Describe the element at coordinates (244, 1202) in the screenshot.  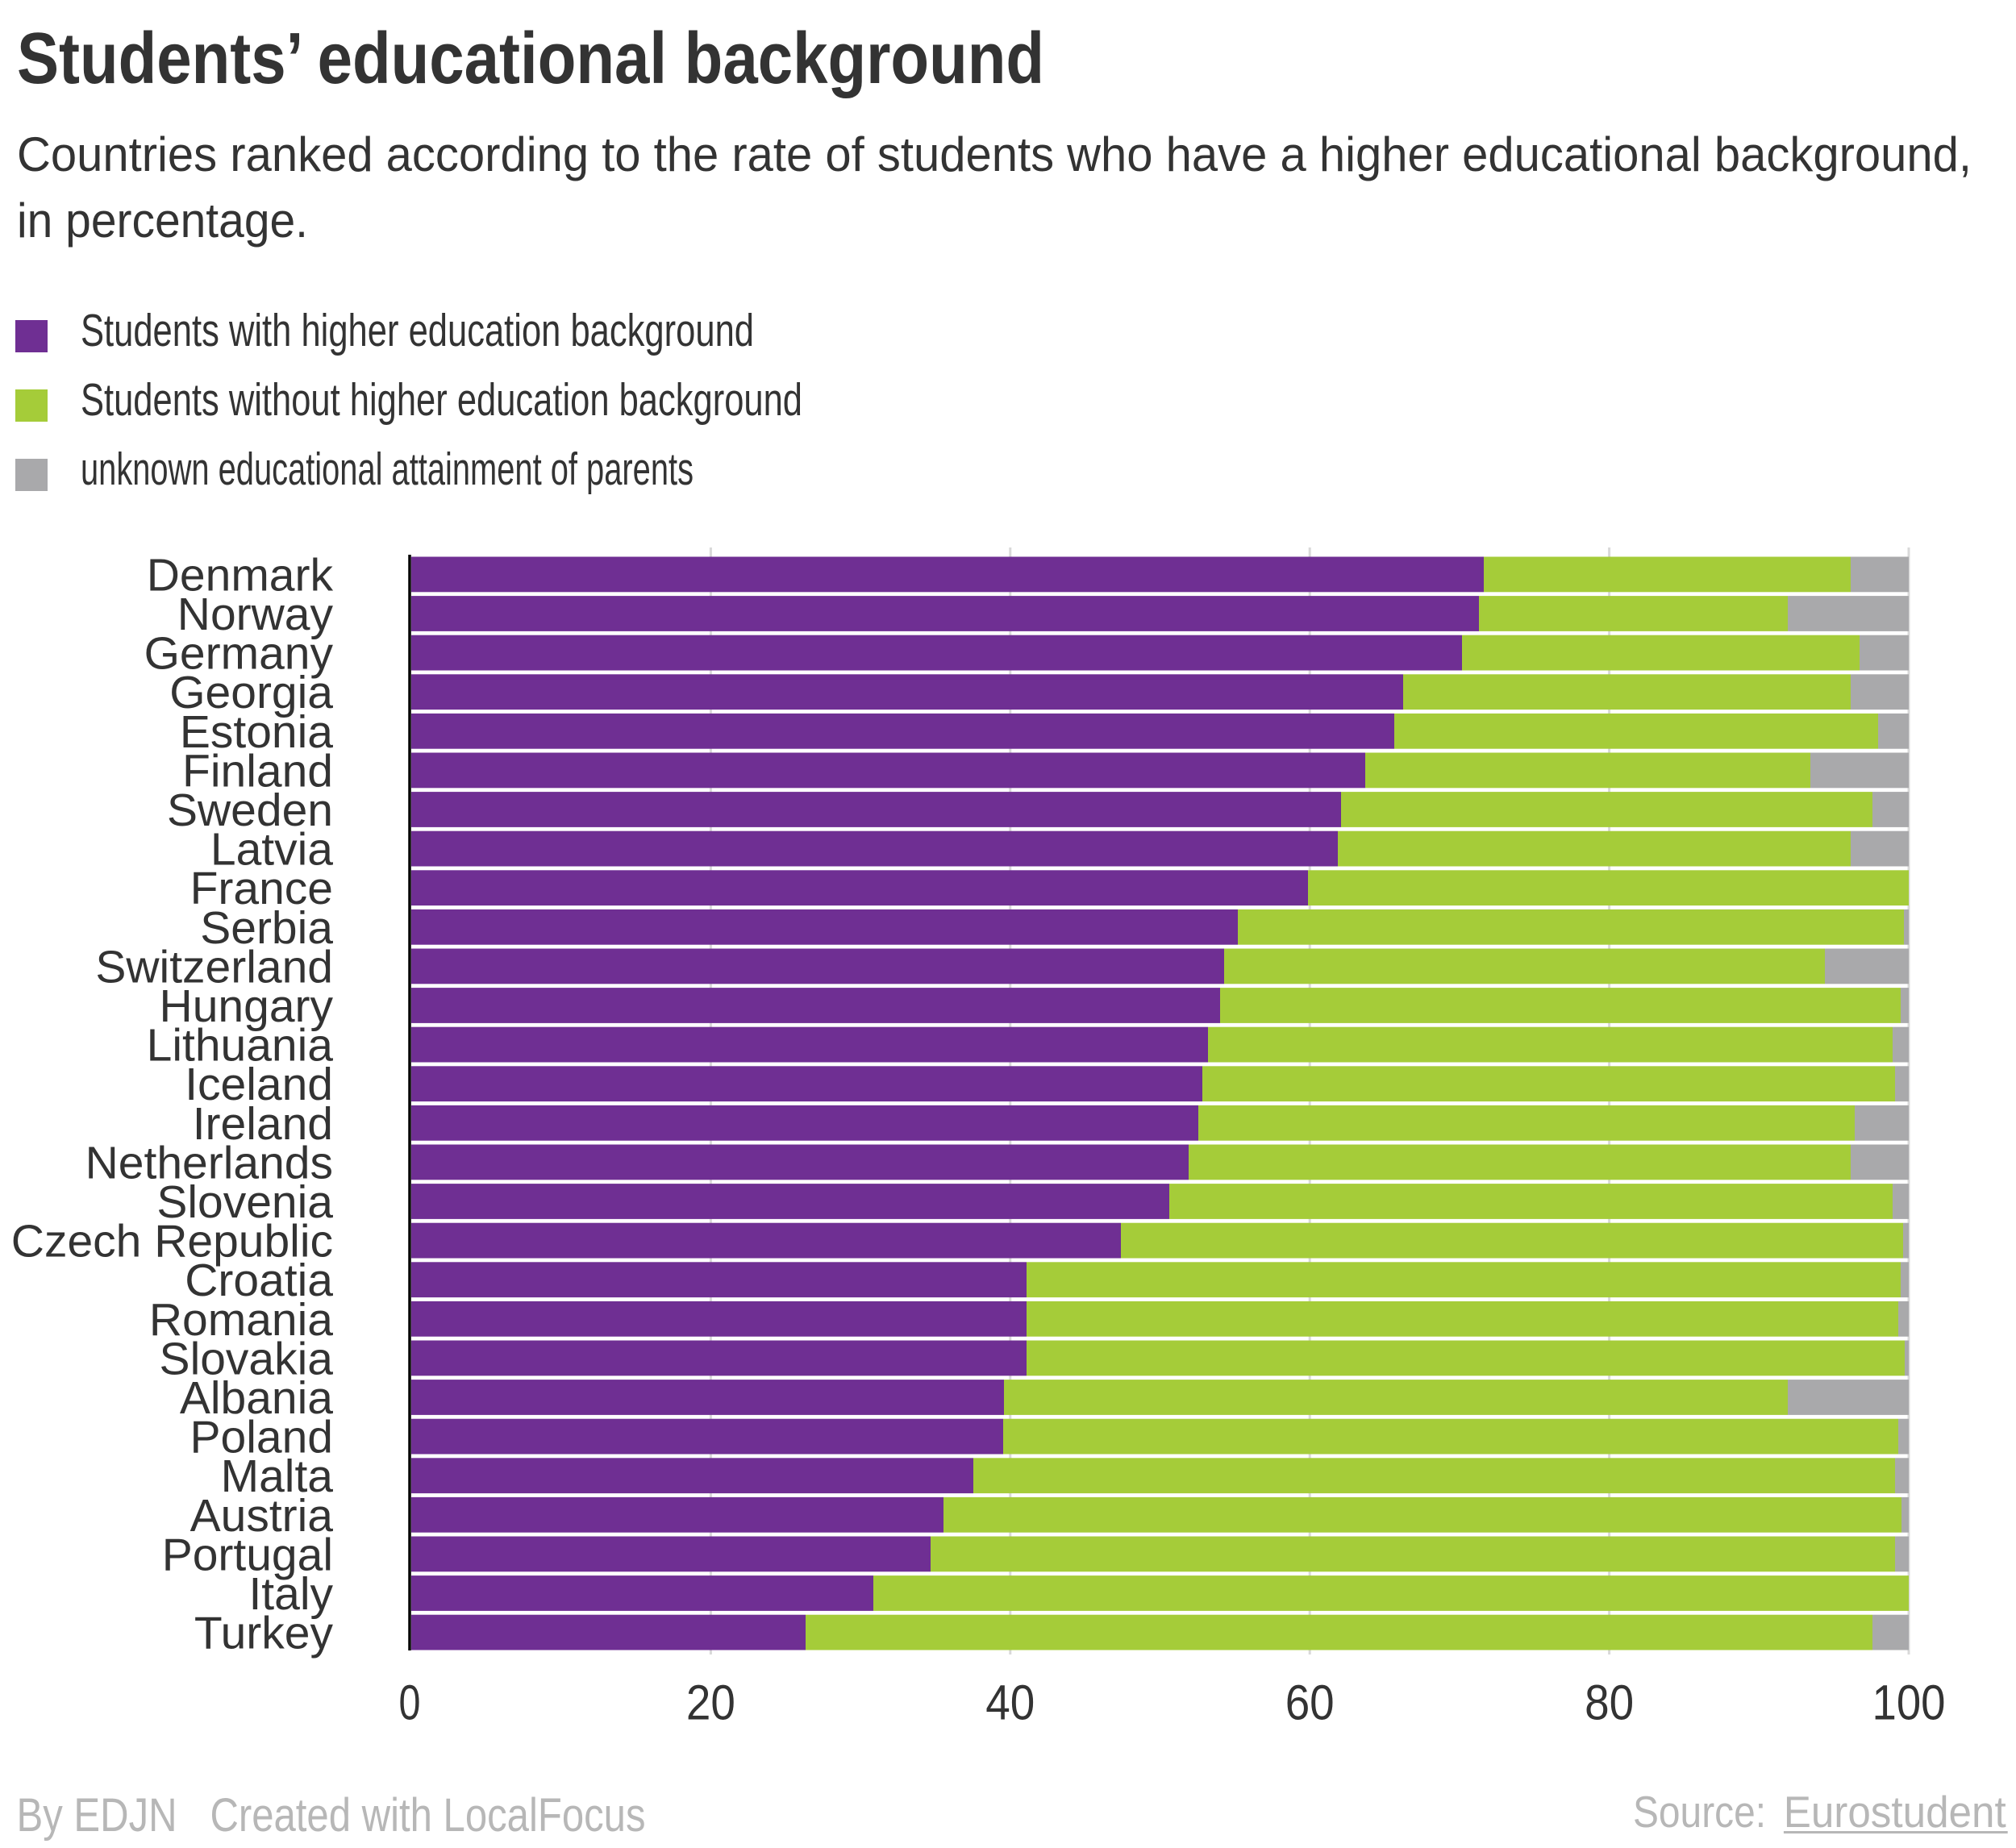
I see `svg-text: Slovenia` at that location.